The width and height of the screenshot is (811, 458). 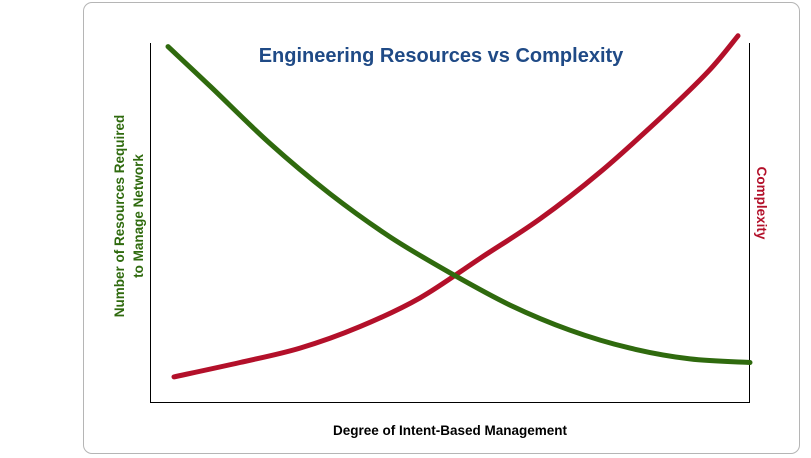 I want to click on x-axis-label: Degree of Intent-Based Management, so click(x=450, y=430).